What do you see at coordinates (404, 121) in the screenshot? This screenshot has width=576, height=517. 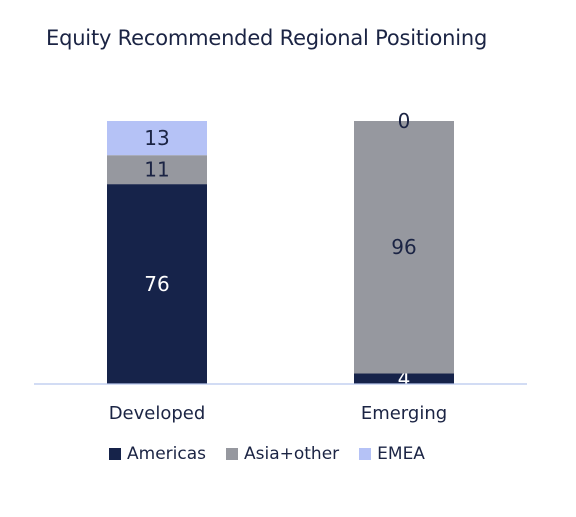 I see `data-label-emerging-emea: 0` at bounding box center [404, 121].